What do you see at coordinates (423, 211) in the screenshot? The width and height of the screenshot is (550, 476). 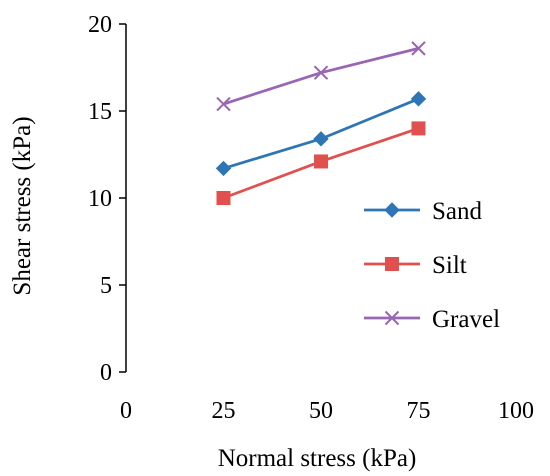 I see `legend-item-sand: Sand` at bounding box center [423, 211].